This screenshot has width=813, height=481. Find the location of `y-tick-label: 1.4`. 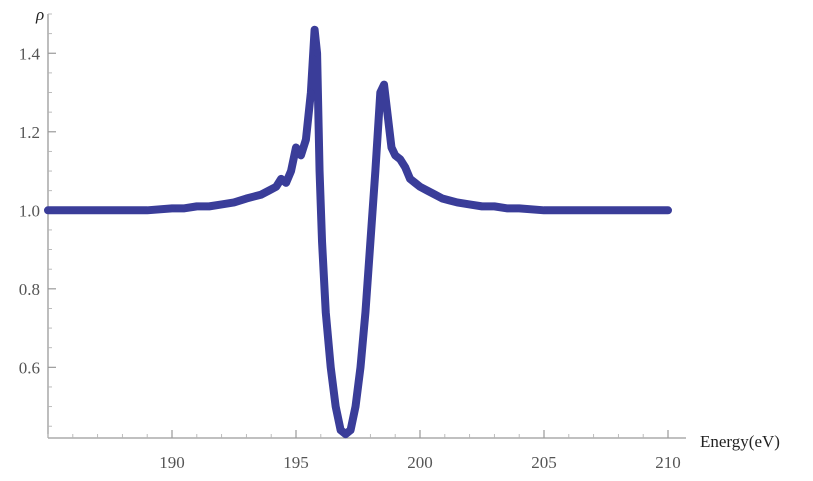

y-tick-label: 1.4 is located at coordinates (30, 53).